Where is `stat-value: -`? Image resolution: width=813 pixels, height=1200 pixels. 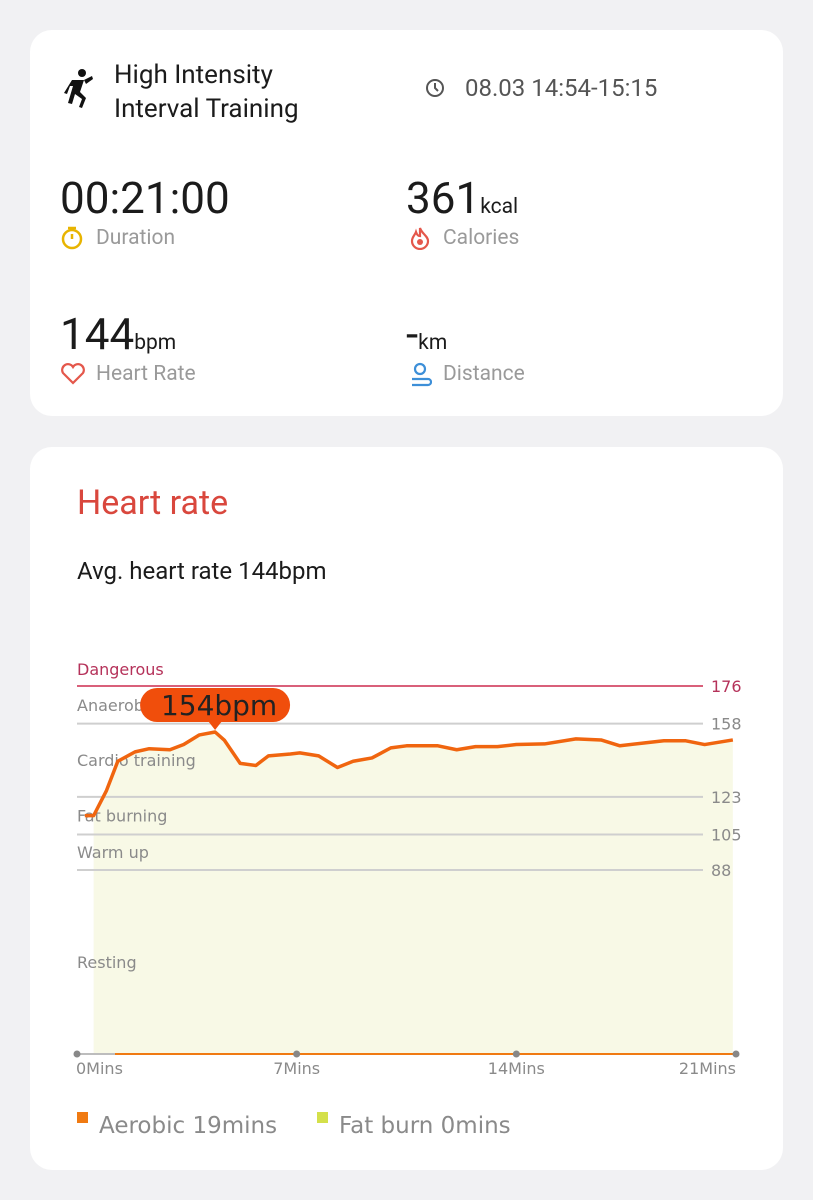
stat-value: - is located at coordinates (412, 334).